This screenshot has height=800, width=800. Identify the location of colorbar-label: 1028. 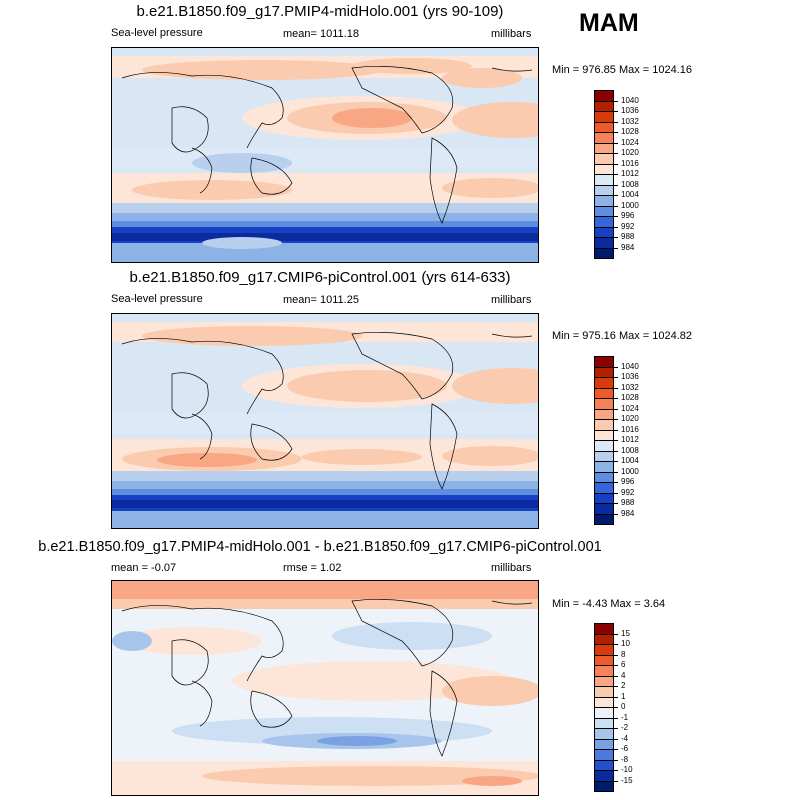
(630, 131).